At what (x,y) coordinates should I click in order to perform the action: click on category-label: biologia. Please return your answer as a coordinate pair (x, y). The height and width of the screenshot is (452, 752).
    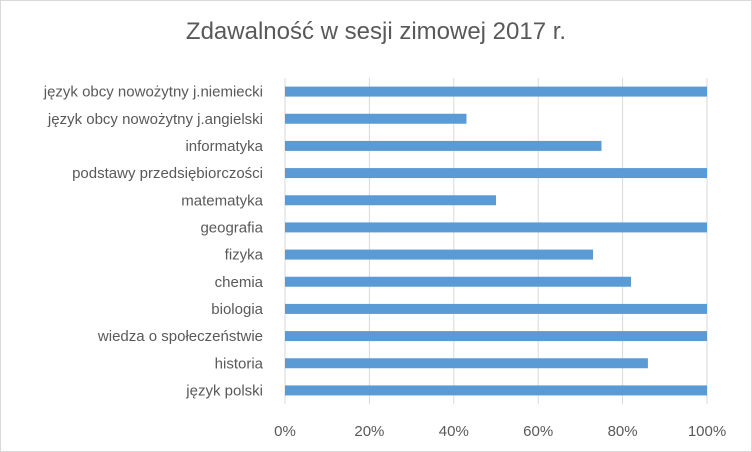
    Looking at the image, I should click on (237, 309).